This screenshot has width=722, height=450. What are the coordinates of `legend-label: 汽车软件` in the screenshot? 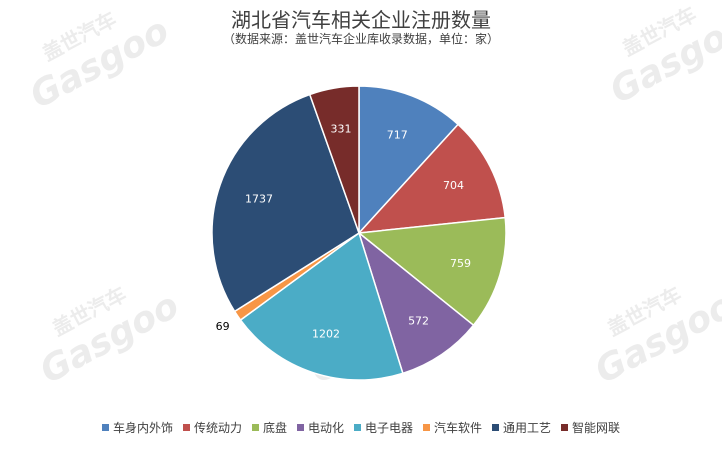 It's located at (458, 428).